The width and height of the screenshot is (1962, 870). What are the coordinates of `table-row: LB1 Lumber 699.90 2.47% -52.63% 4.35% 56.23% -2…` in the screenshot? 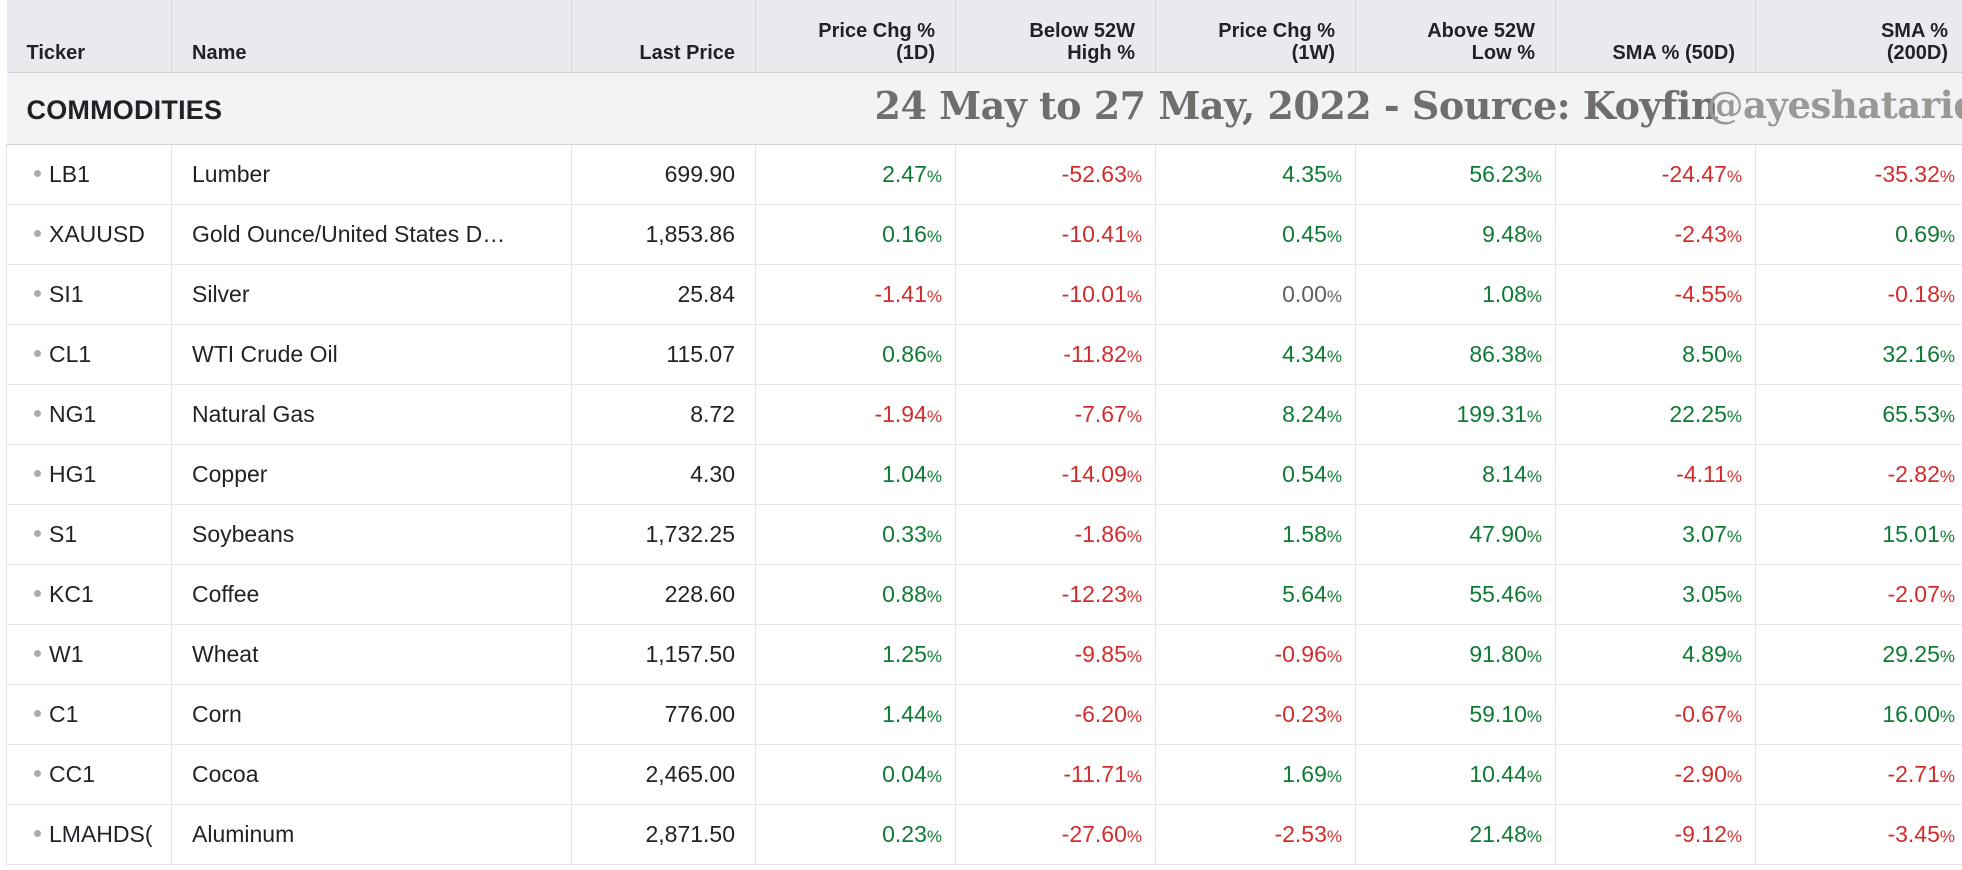 It's located at (984, 174).